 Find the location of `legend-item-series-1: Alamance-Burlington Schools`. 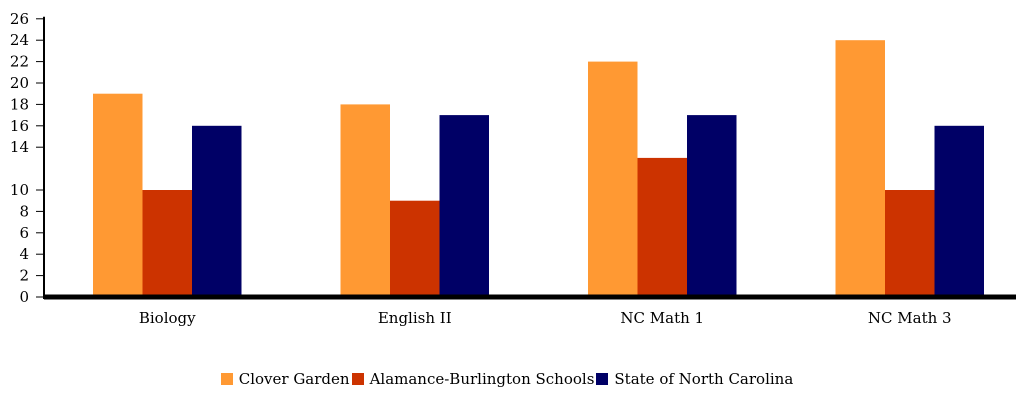

legend-item-series-1: Alamance-Burlington Schools is located at coordinates (473, 379).